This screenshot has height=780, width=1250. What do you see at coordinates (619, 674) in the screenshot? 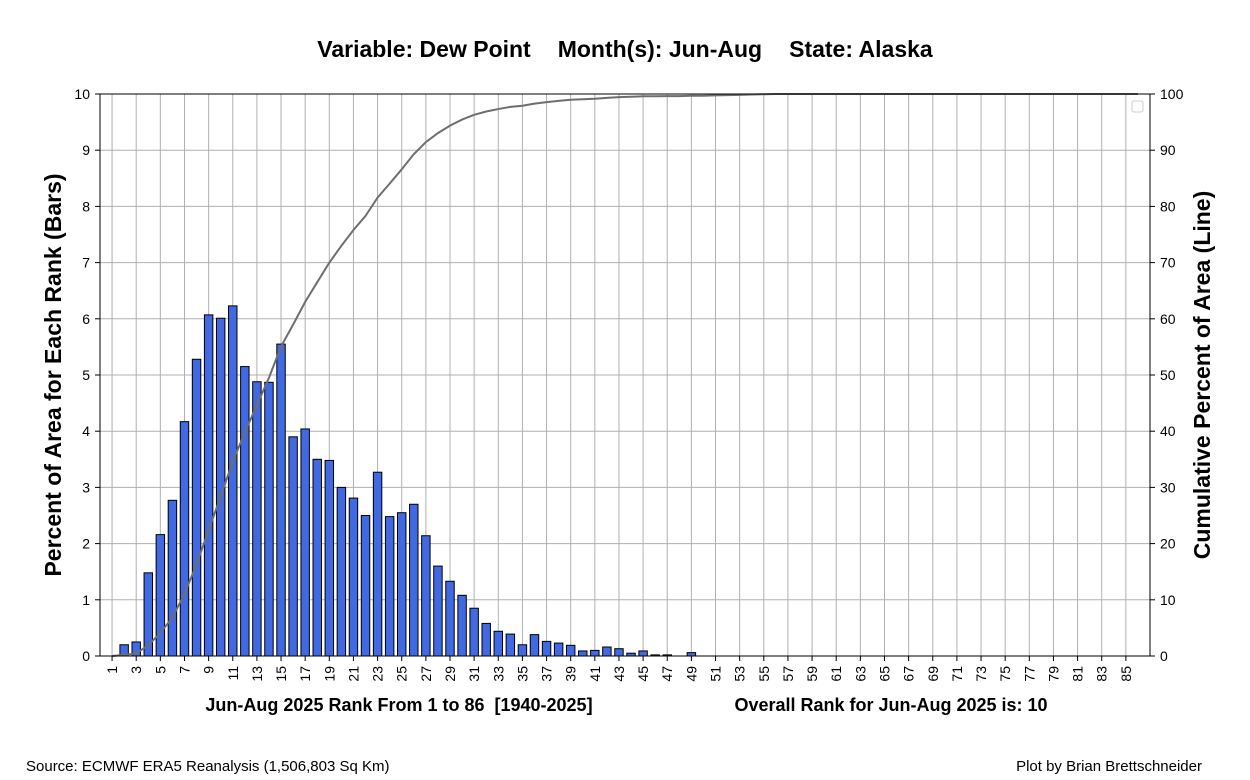
I see `x-tick-label: 43` at bounding box center [619, 674].